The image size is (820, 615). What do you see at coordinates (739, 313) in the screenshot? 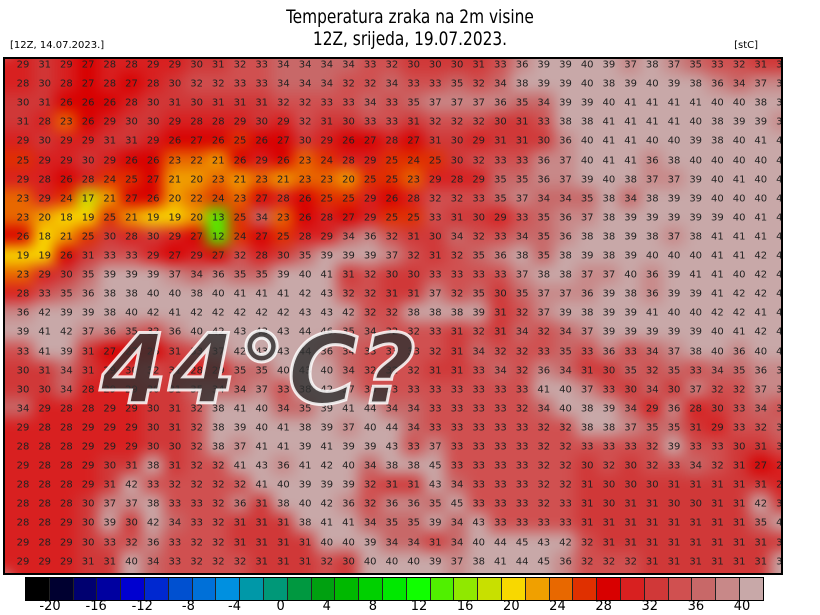
I see `grid-value: 42` at bounding box center [739, 313].